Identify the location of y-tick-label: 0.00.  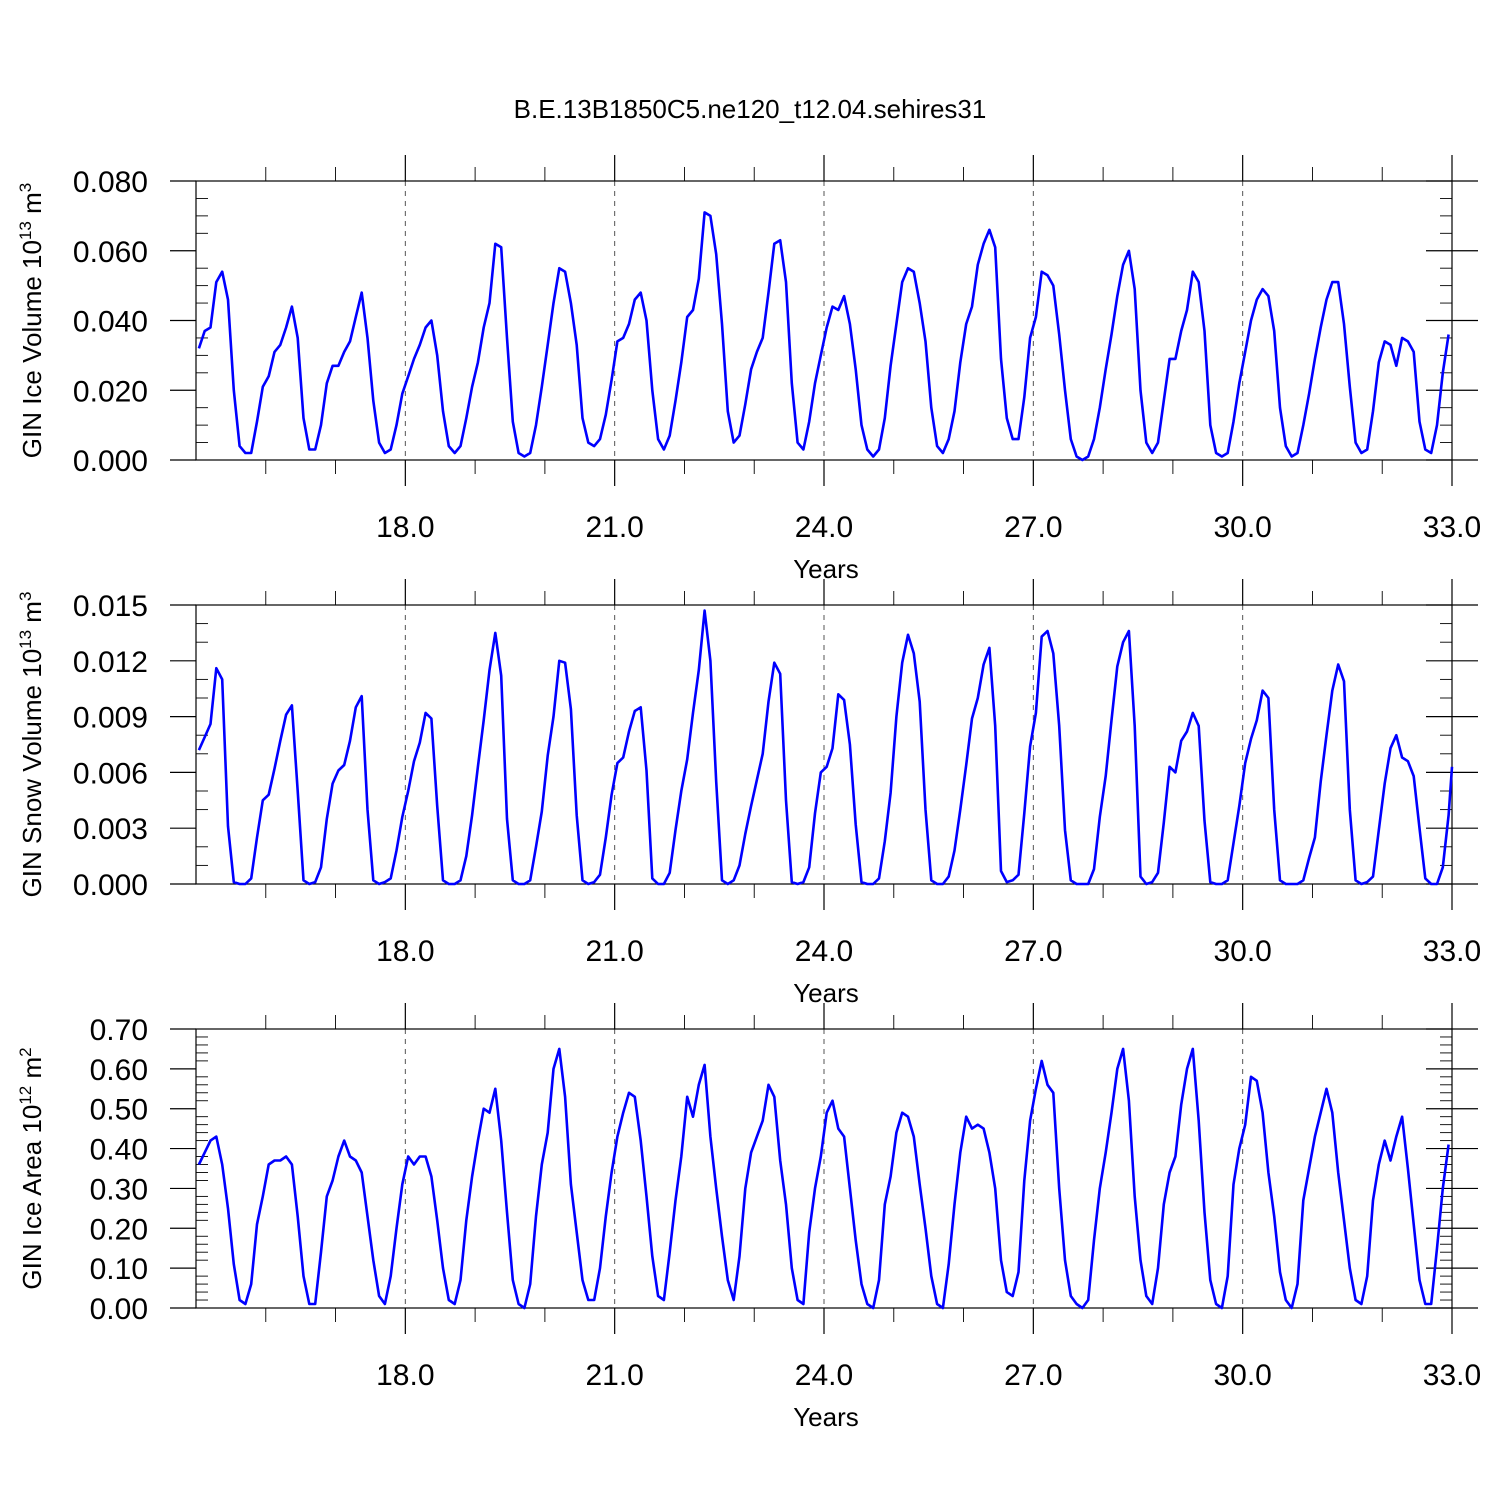
(119, 1309).